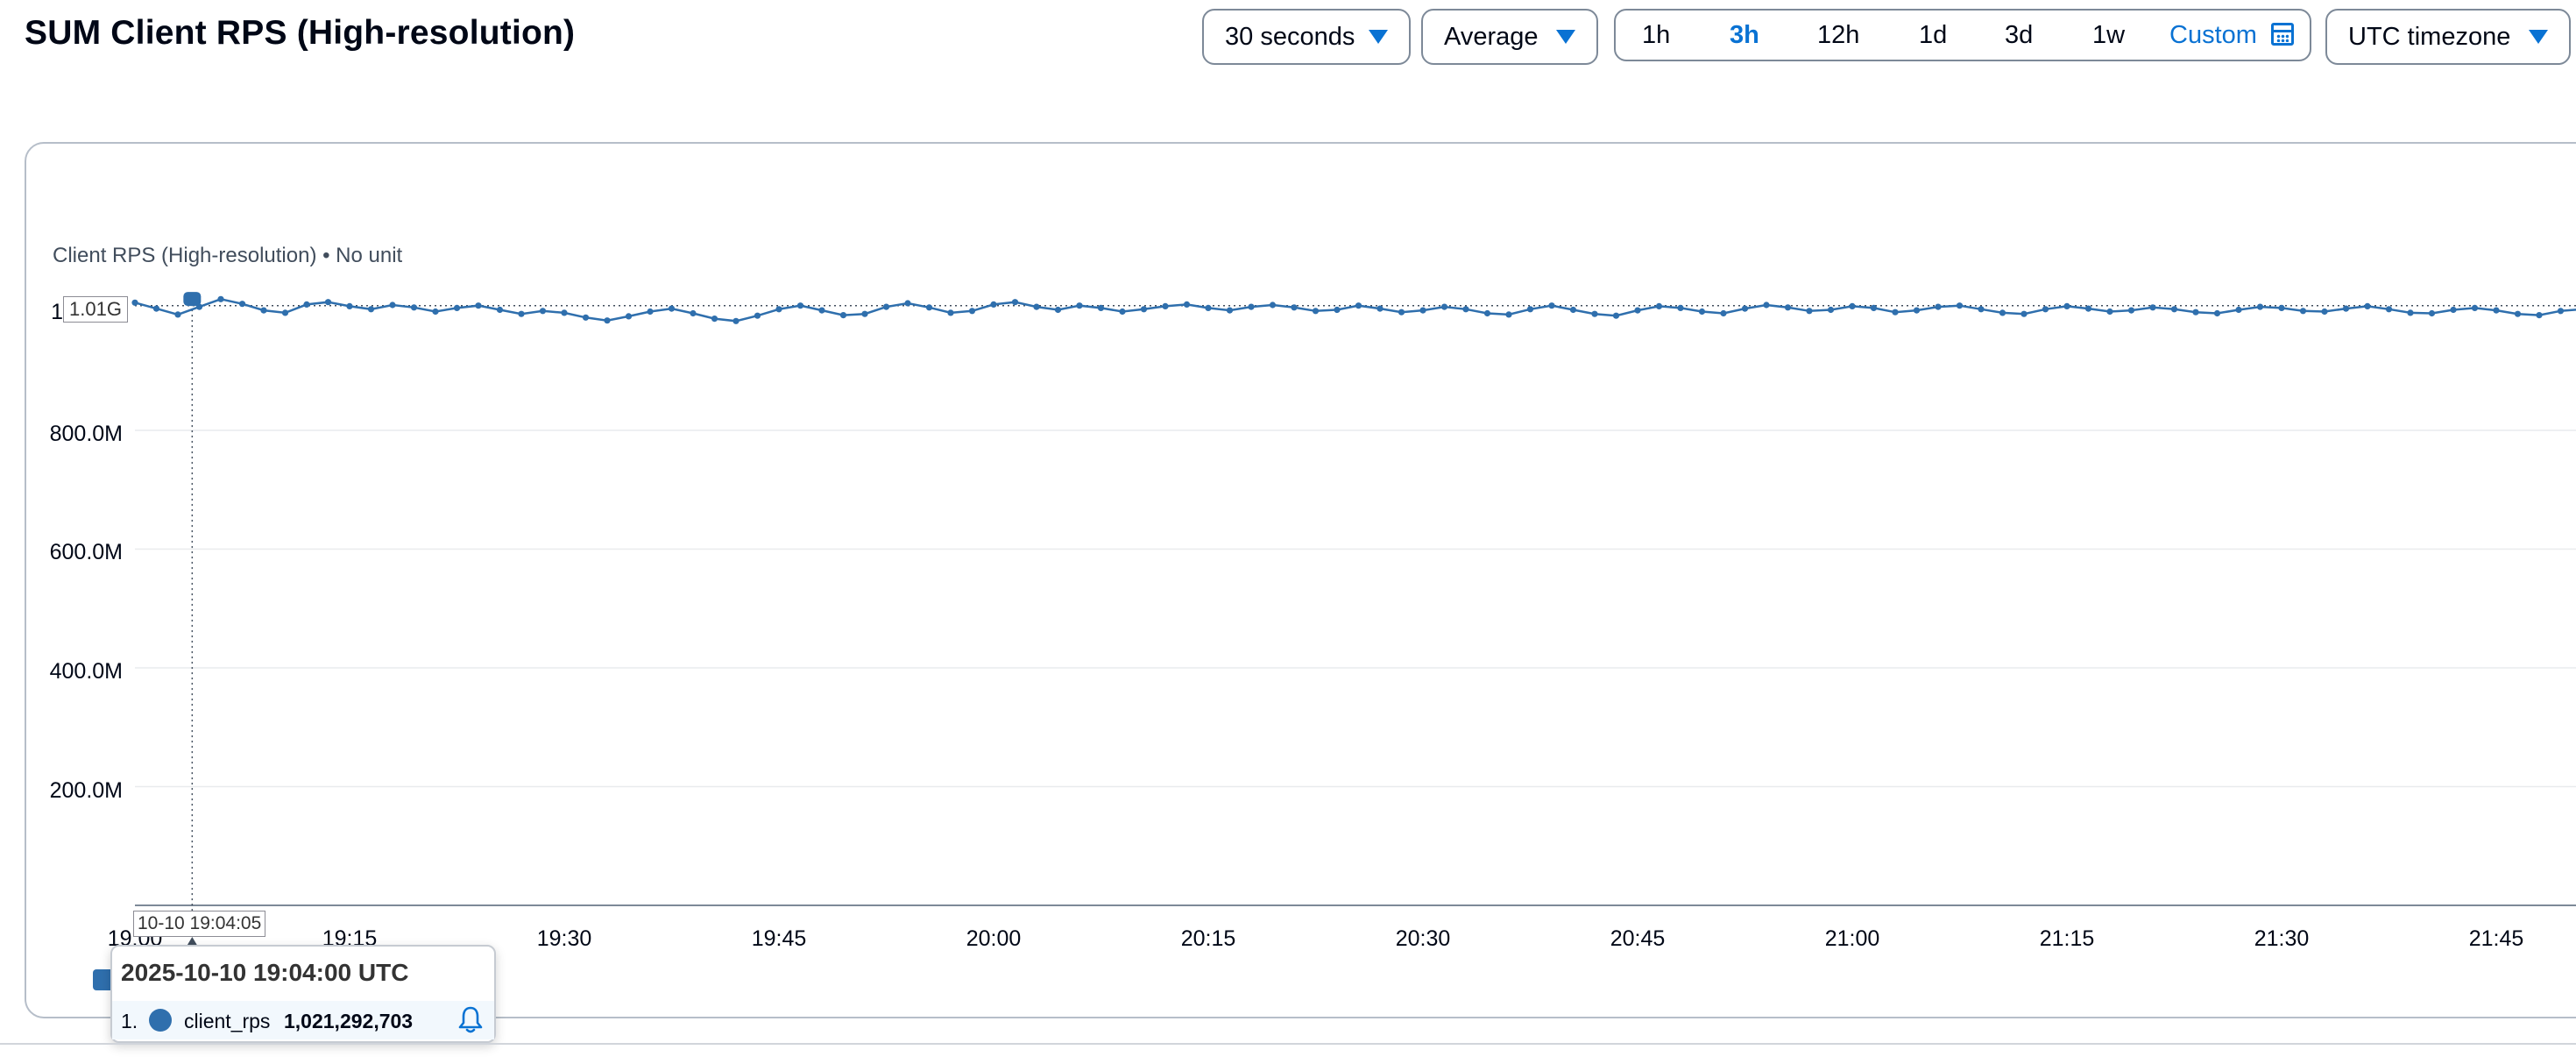 The height and width of the screenshot is (1064, 2576). I want to click on page-title: SUM Client RPS (High-resolution), so click(300, 33).